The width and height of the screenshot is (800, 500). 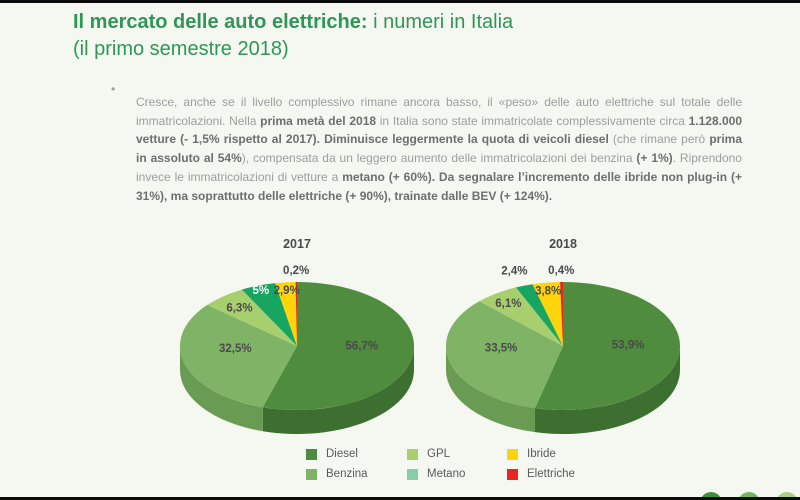 What do you see at coordinates (512, 454) in the screenshot?
I see `legend-swatch-ibride` at bounding box center [512, 454].